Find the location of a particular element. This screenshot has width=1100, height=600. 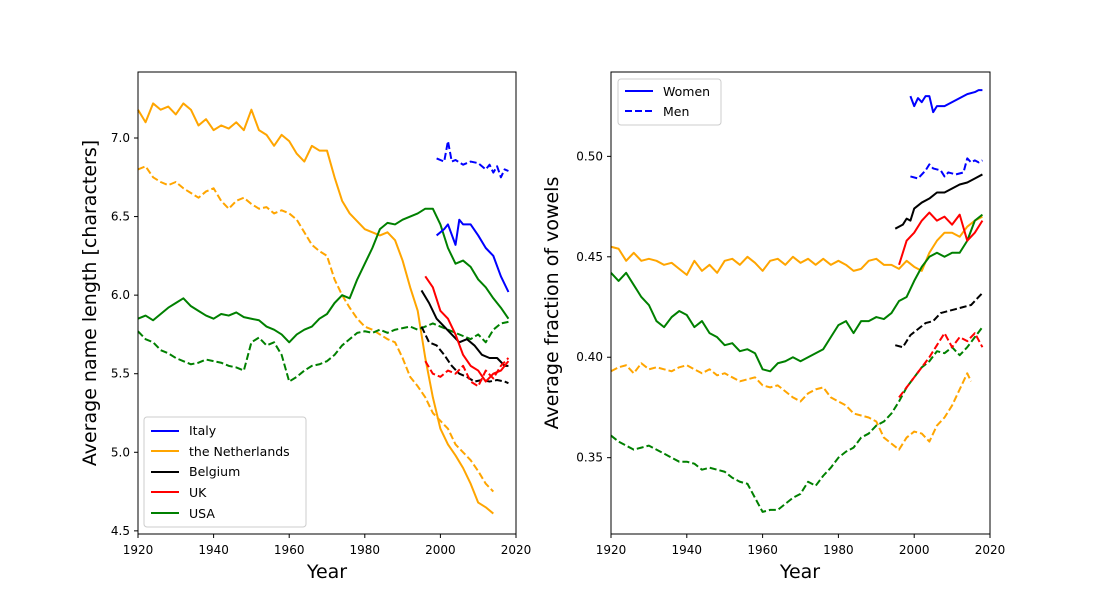

legend-left: Italy the Netherlands Belgium UK USA is located at coordinates (225, 472).